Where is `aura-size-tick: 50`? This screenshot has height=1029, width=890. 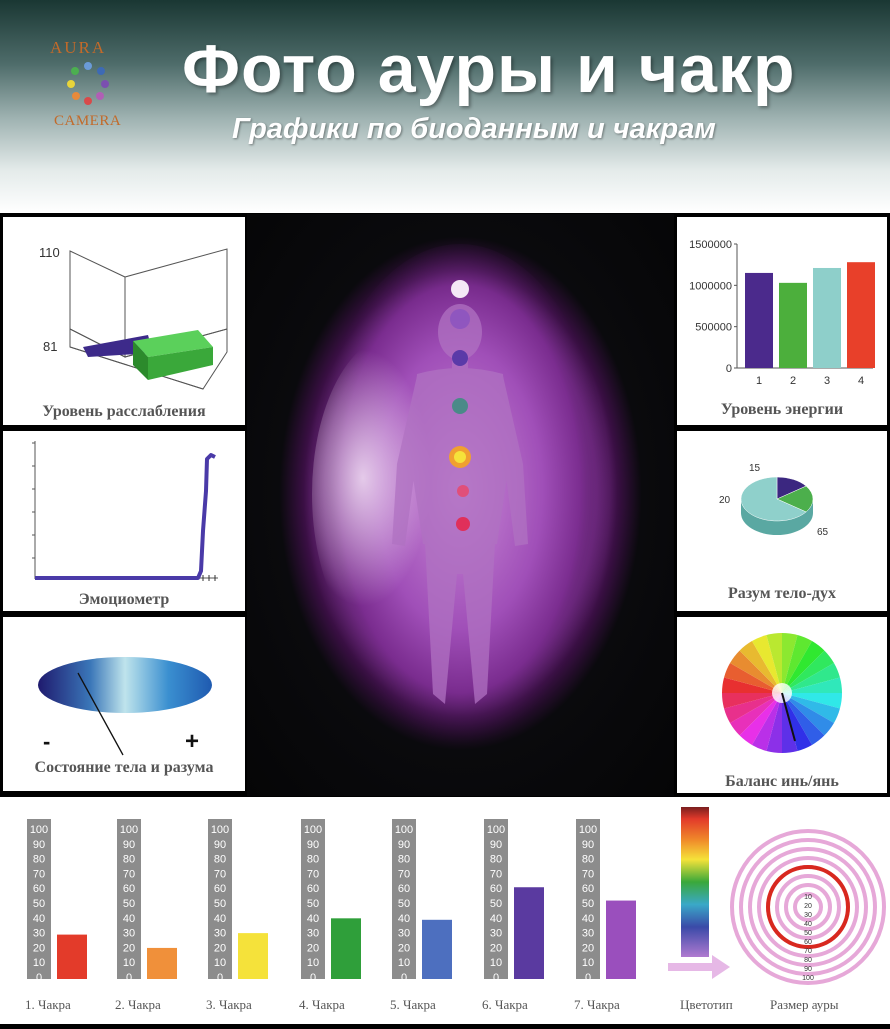
aura-size-tick: 50 is located at coordinates (808, 933).